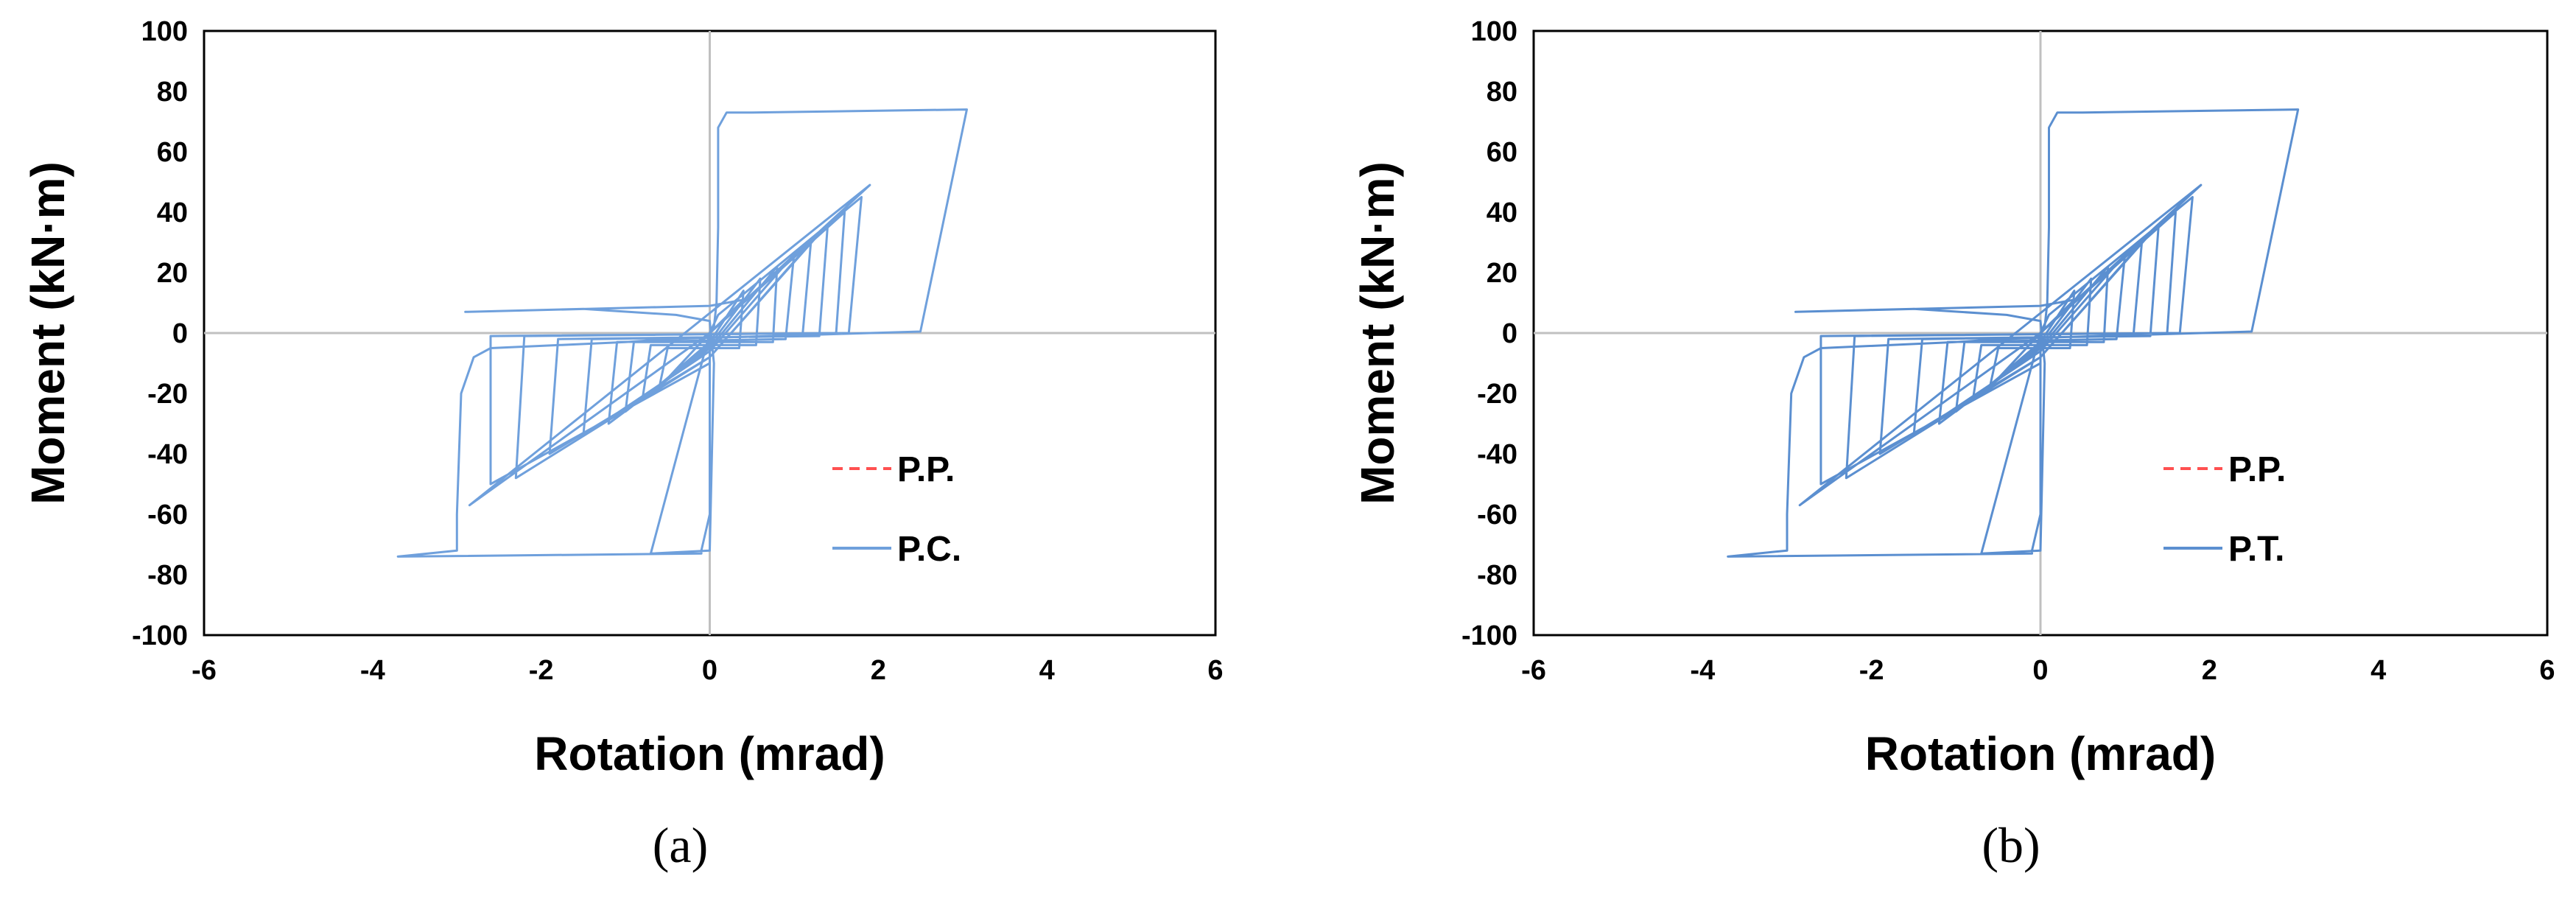 The image size is (2576, 907). Describe the element at coordinates (680, 845) in the screenshot. I see `panel-label: (a)` at that location.